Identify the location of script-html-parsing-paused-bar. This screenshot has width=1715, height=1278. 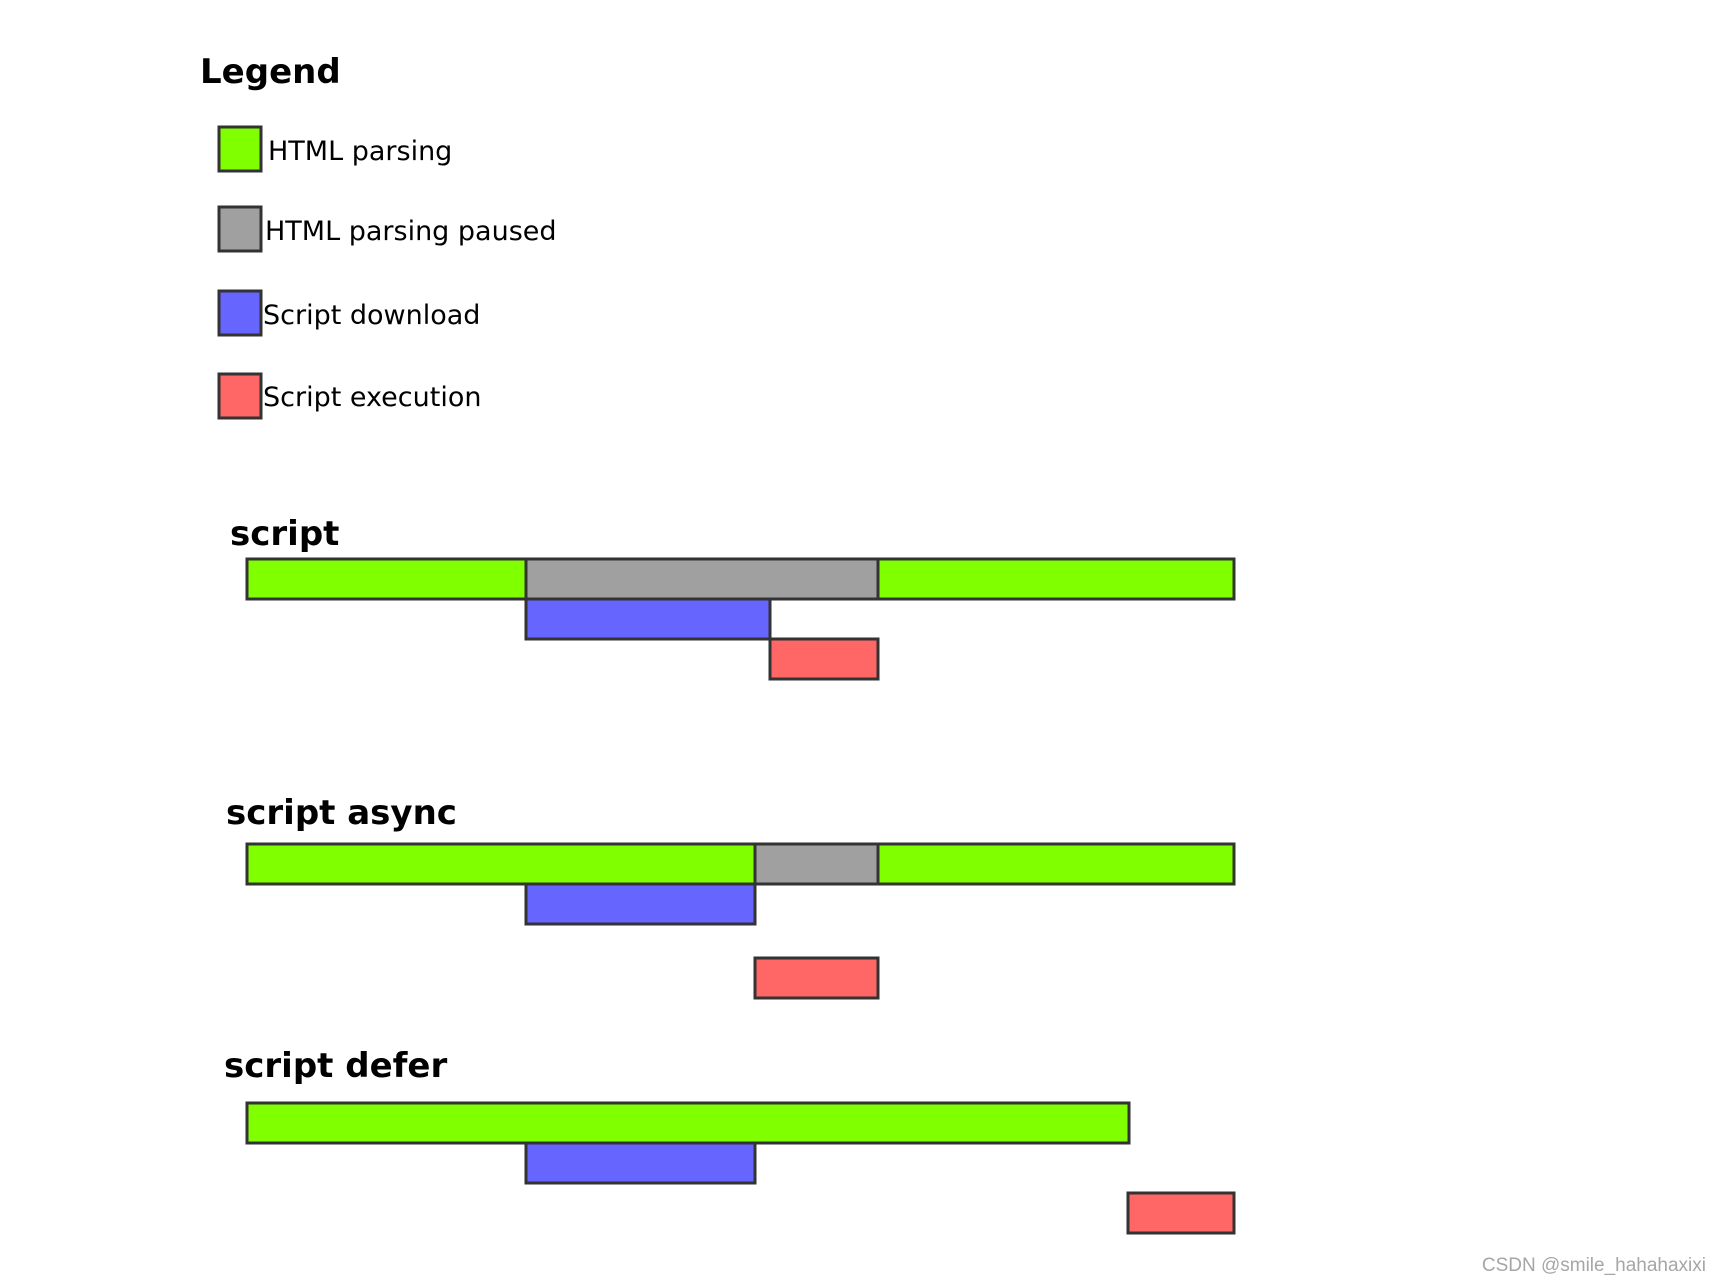
(702, 579).